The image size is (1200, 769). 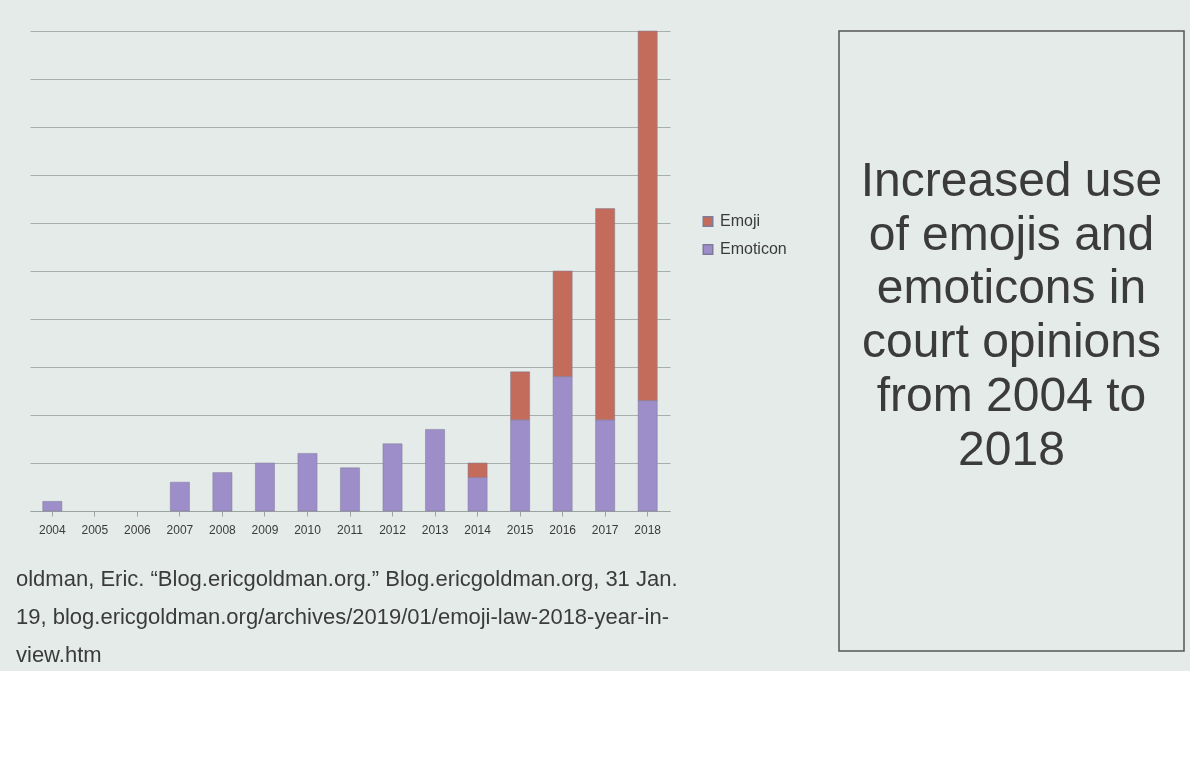 I want to click on x-tick-label: 2010, so click(x=308, y=529).